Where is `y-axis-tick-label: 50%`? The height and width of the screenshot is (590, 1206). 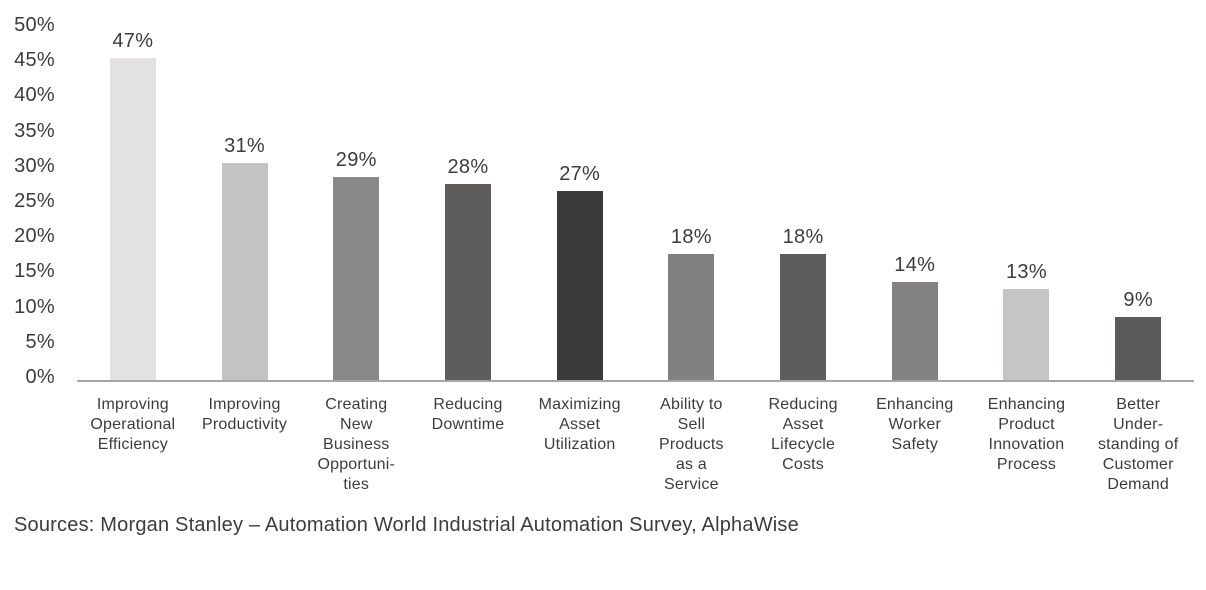 y-axis-tick-label: 50% is located at coordinates (34, 25).